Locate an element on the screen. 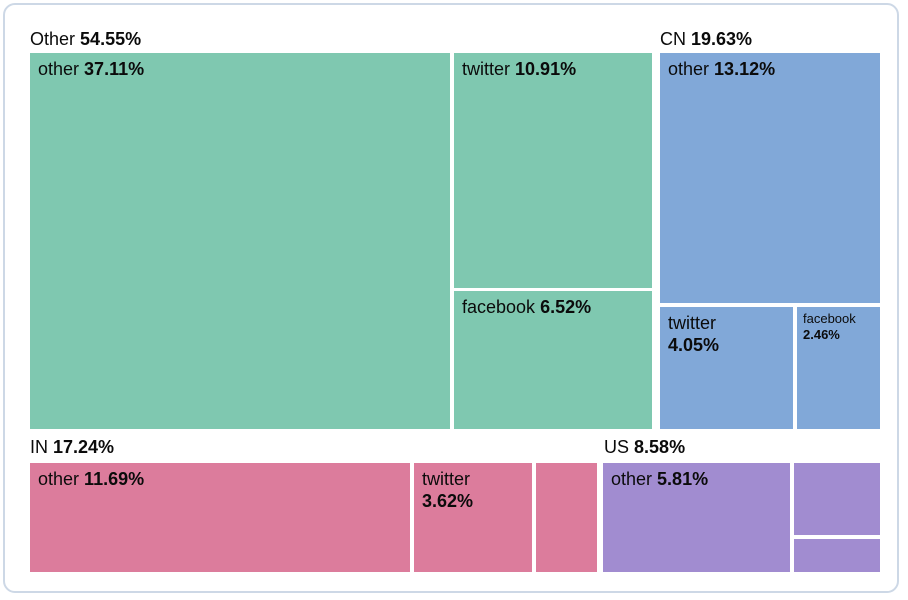 The height and width of the screenshot is (600, 908). group-name: CN is located at coordinates (673, 39).